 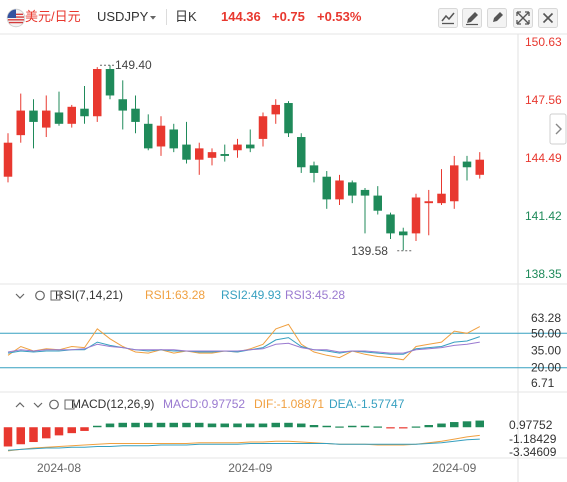 I want to click on price-tick-label: 138.35, so click(x=543, y=274).